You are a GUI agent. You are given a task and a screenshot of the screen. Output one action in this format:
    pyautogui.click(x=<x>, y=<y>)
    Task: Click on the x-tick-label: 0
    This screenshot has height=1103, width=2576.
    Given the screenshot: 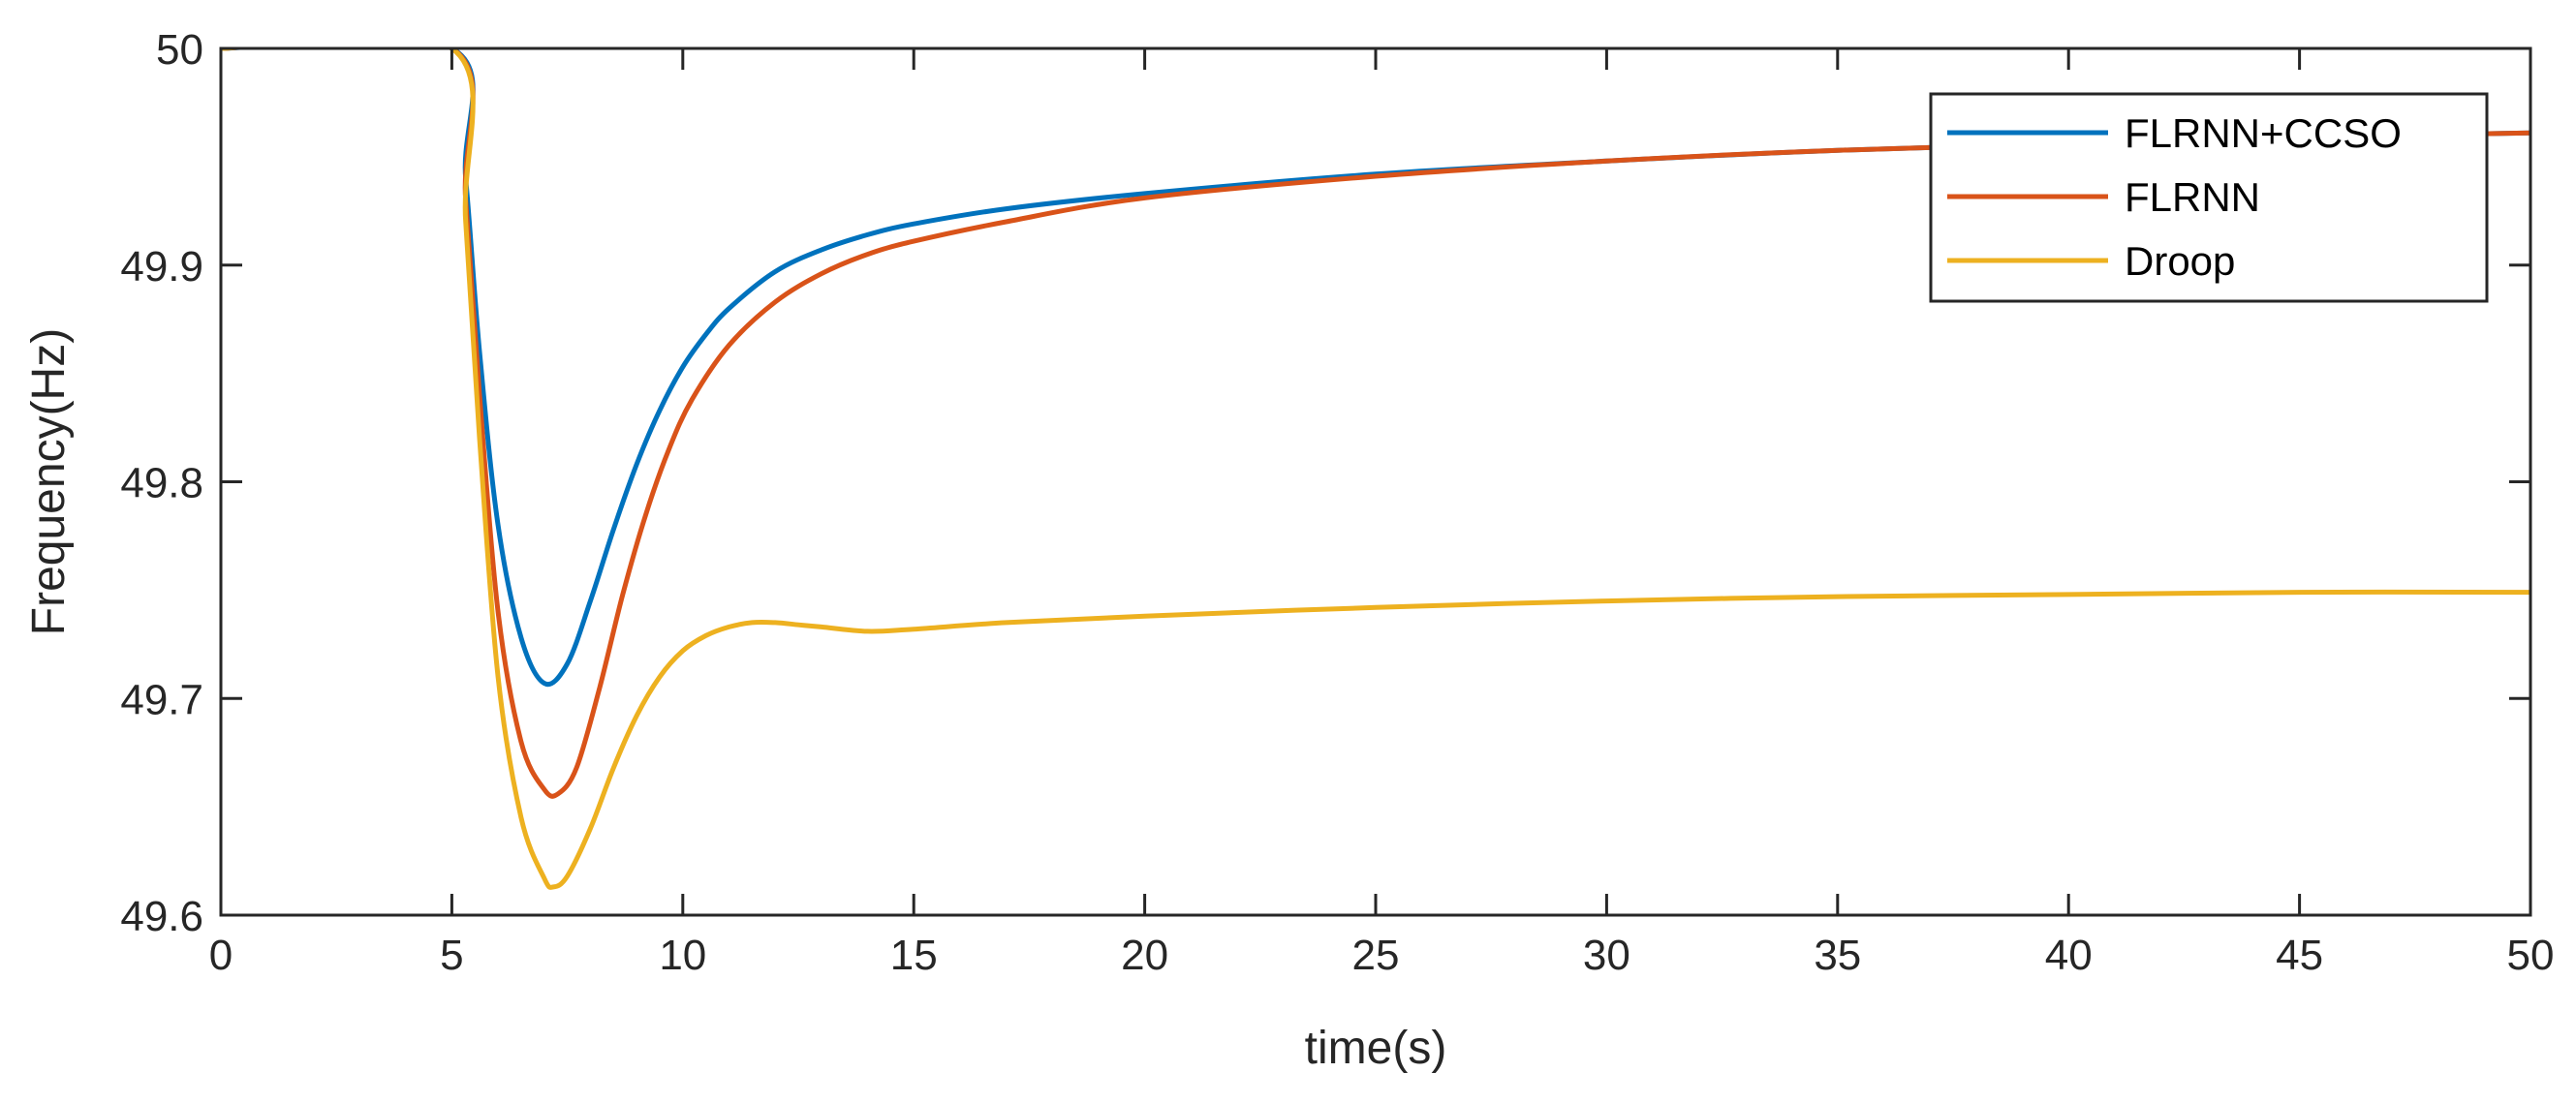 What is the action you would take?
    pyautogui.click(x=221, y=956)
    